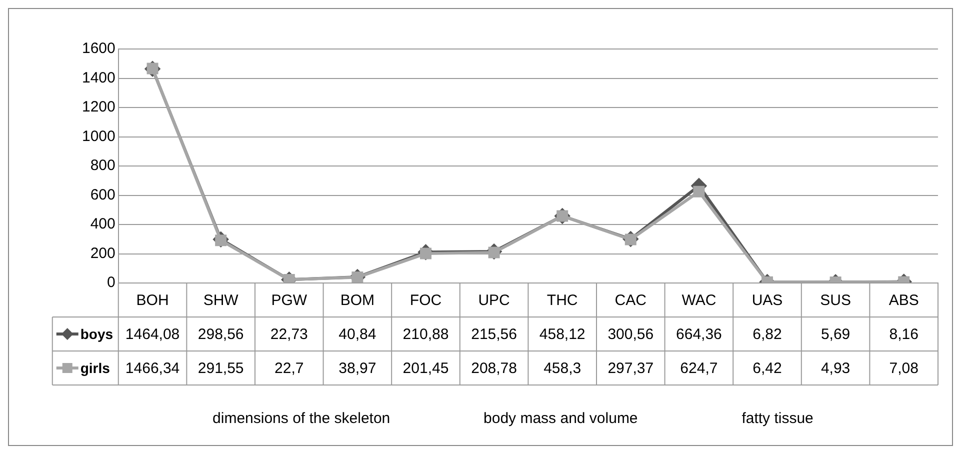 The width and height of the screenshot is (963, 456). Describe the element at coordinates (99, 77) in the screenshot. I see `y-tick-label: 1400` at that location.